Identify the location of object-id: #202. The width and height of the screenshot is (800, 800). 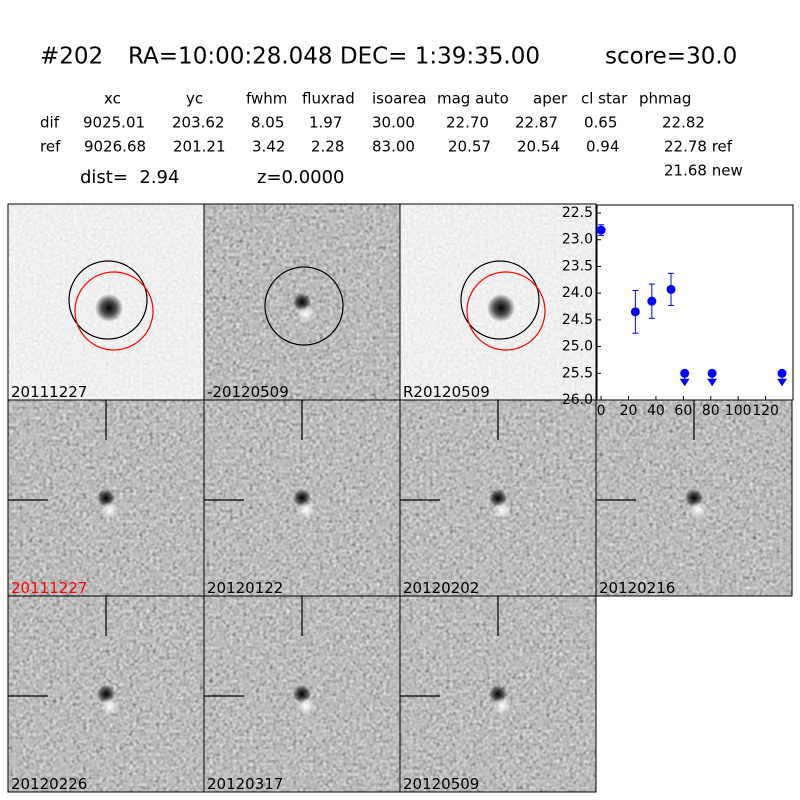
(71, 57).